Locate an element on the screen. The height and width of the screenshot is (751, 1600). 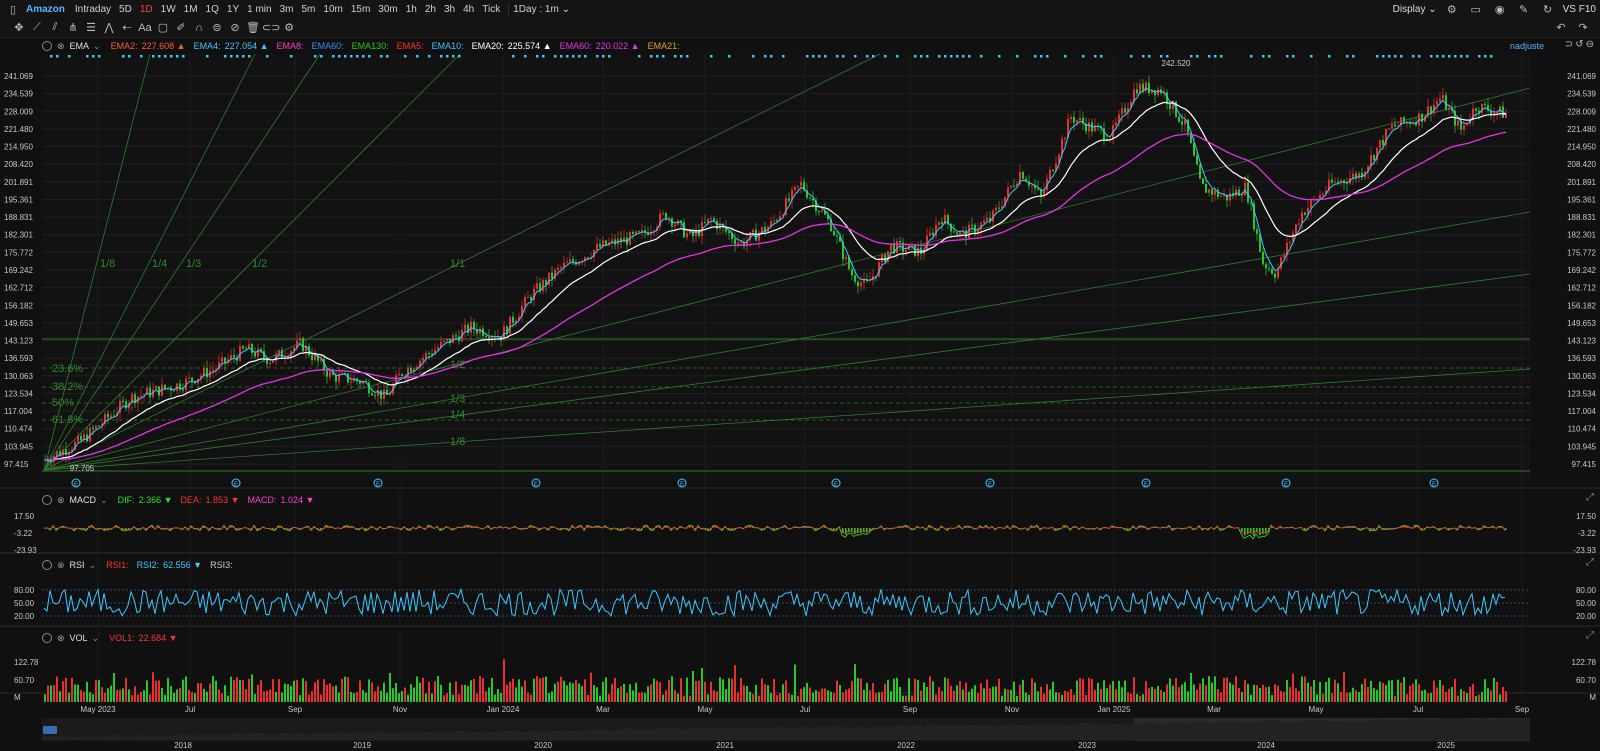
main-visibility-icon: ⊗ is located at coordinates (61, 45).